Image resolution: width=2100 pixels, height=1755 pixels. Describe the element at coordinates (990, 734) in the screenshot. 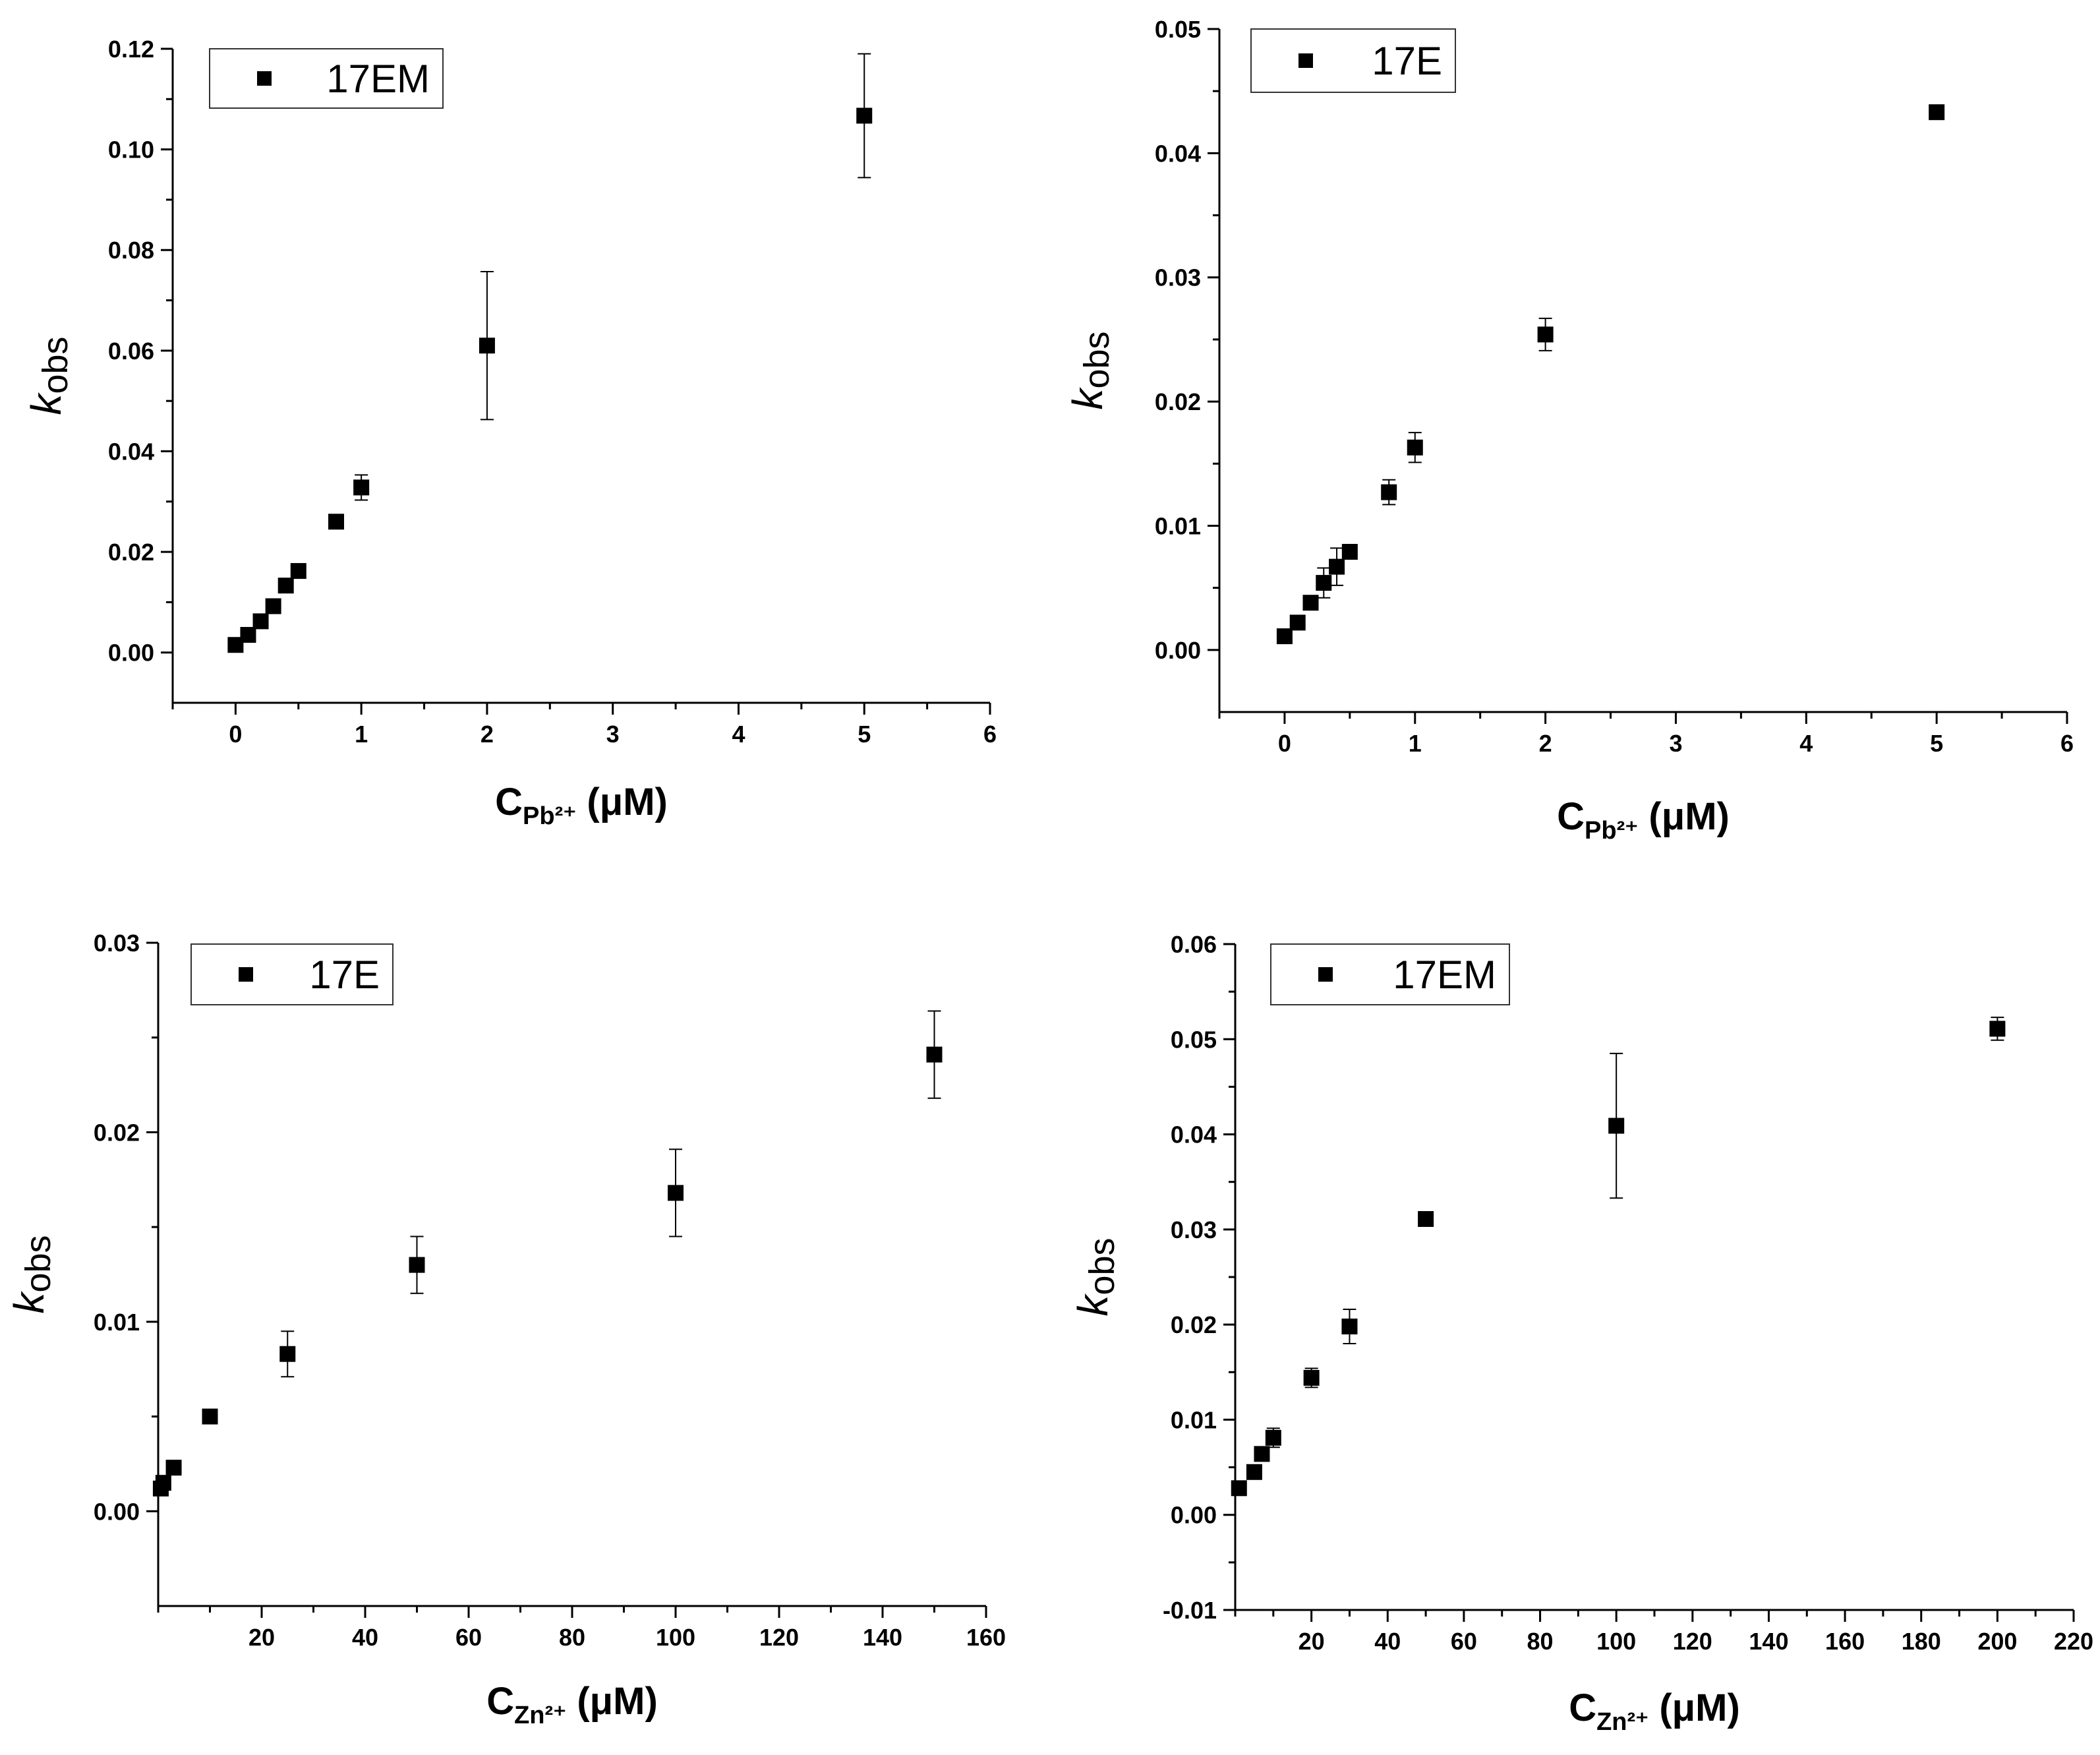

I see `x-tick-label: 6` at that location.